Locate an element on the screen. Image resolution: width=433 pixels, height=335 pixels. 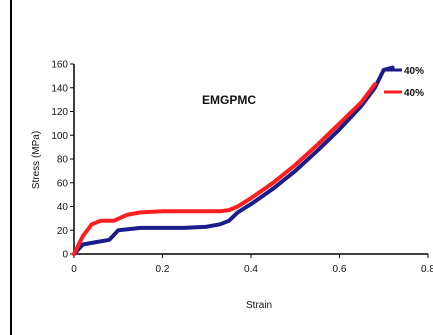
legend-label-1: 40% is located at coordinates (414, 71).